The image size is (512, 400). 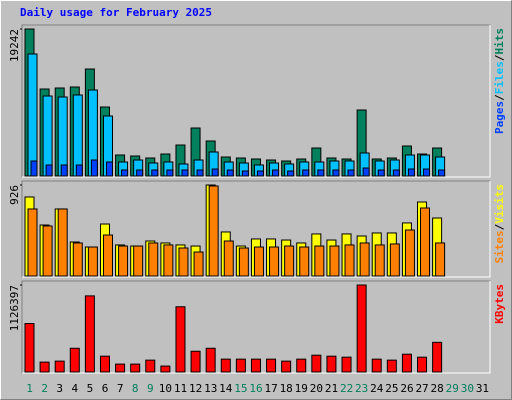 I want to click on x-tick-label: 30, so click(x=467, y=388).